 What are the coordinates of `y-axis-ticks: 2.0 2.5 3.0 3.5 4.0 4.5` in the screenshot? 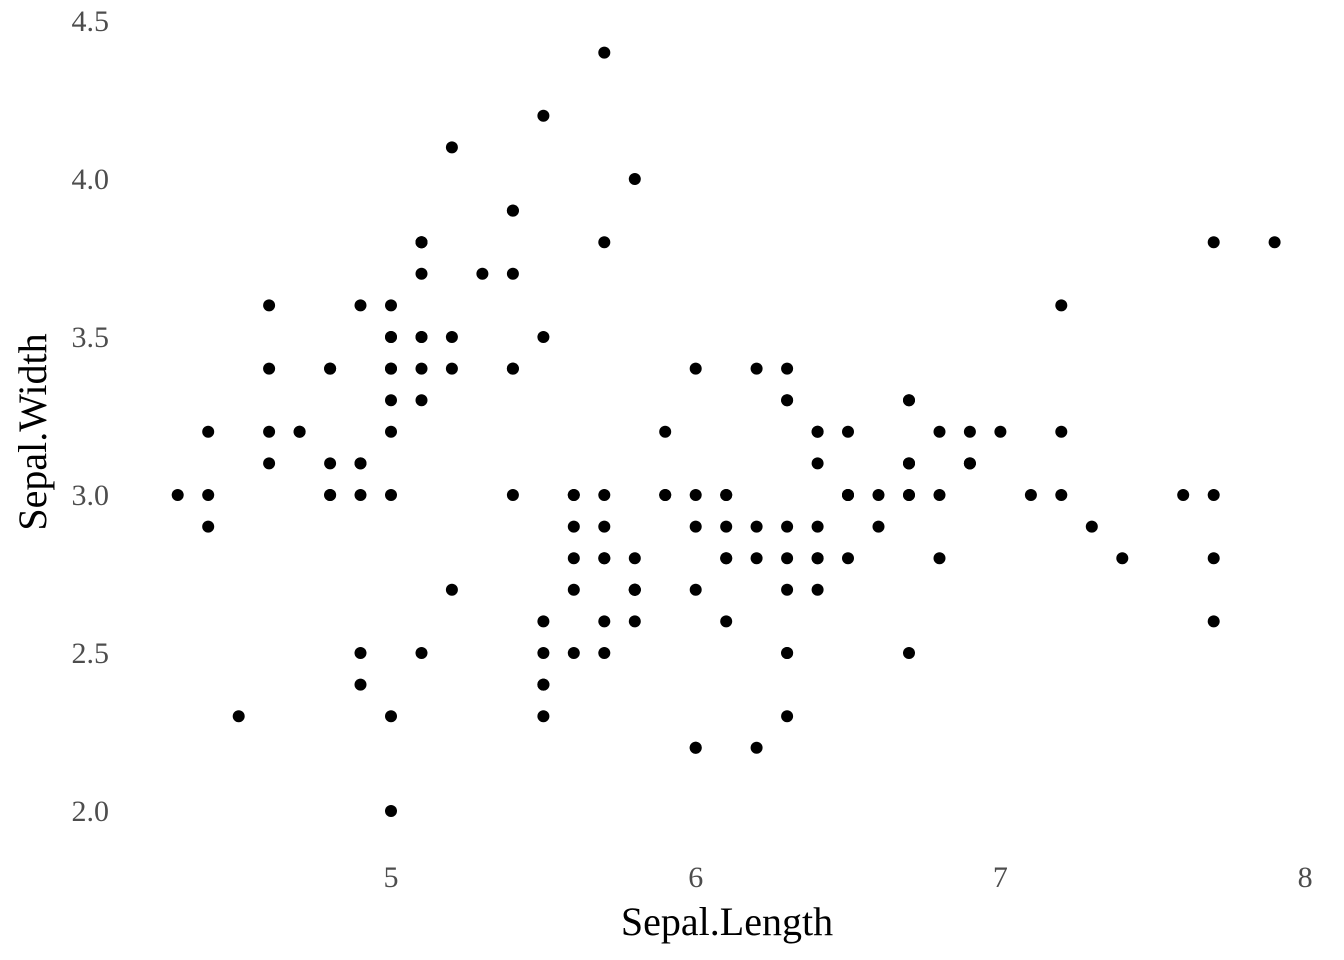 It's located at (91, 416).